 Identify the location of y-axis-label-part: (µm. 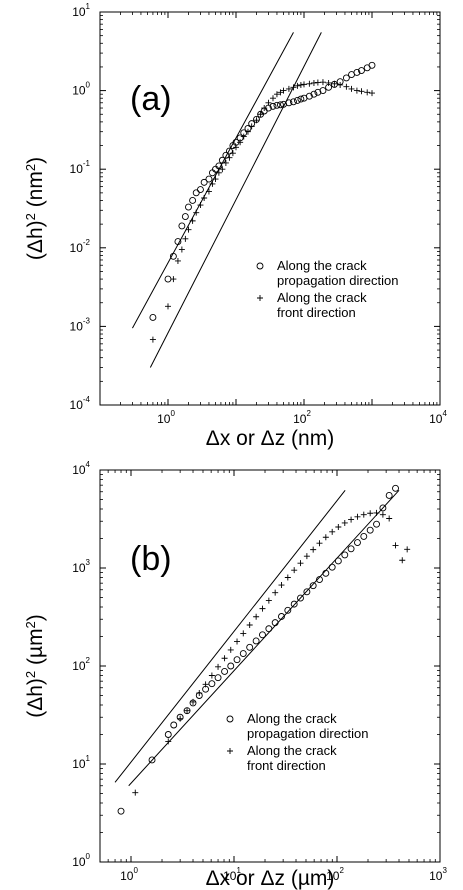
(35, 649).